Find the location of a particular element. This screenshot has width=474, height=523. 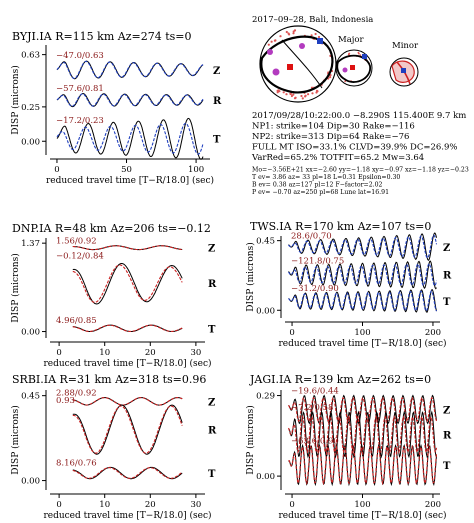

synthetic-trace-T is located at coordinates (363, 465).